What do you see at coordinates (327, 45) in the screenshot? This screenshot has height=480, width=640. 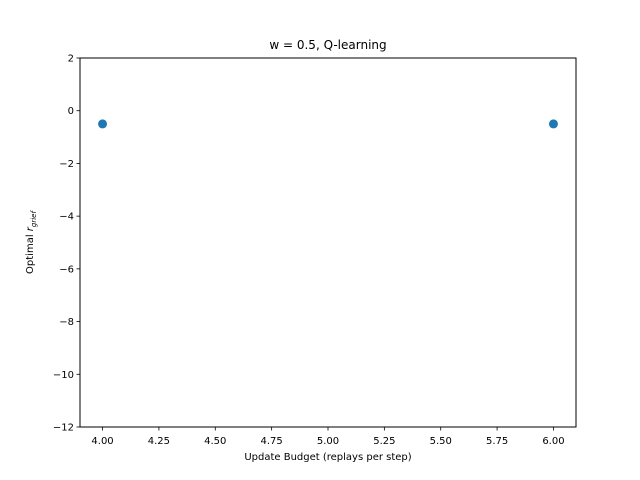 I see `chart-title: w = 0.5, Q-learning` at bounding box center [327, 45].